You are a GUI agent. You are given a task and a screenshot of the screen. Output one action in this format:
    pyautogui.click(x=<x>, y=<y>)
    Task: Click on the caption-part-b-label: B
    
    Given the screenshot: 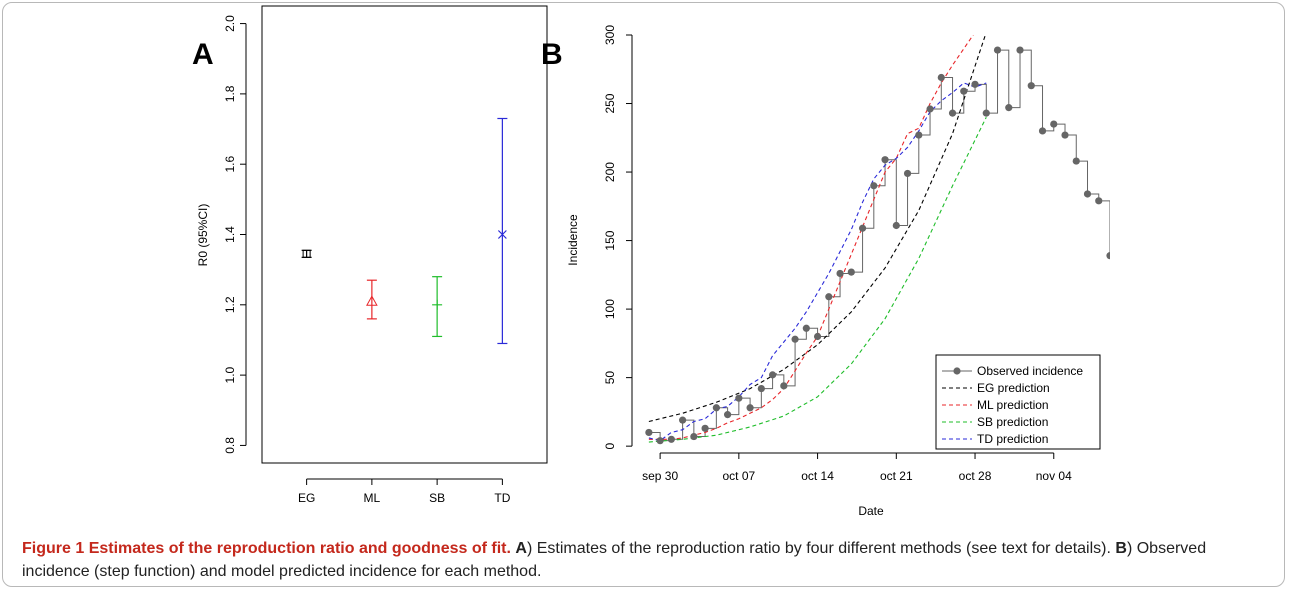 What is the action you would take?
    pyautogui.click(x=1121, y=548)
    